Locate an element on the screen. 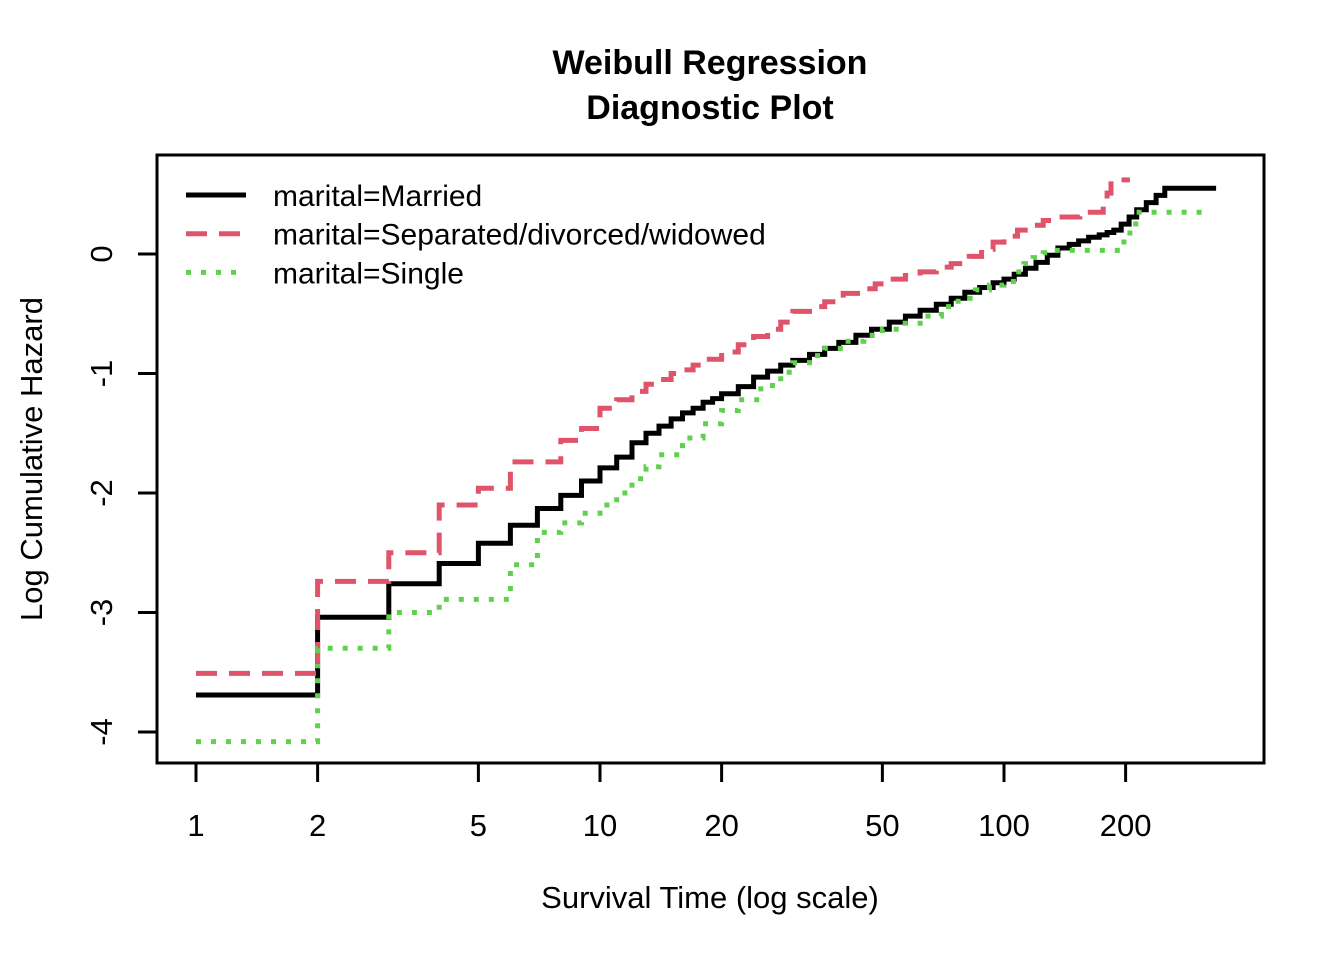 Image resolution: width=1344 pixels, height=965 pixels. legend-item-label: marital=Single is located at coordinates (368, 273).